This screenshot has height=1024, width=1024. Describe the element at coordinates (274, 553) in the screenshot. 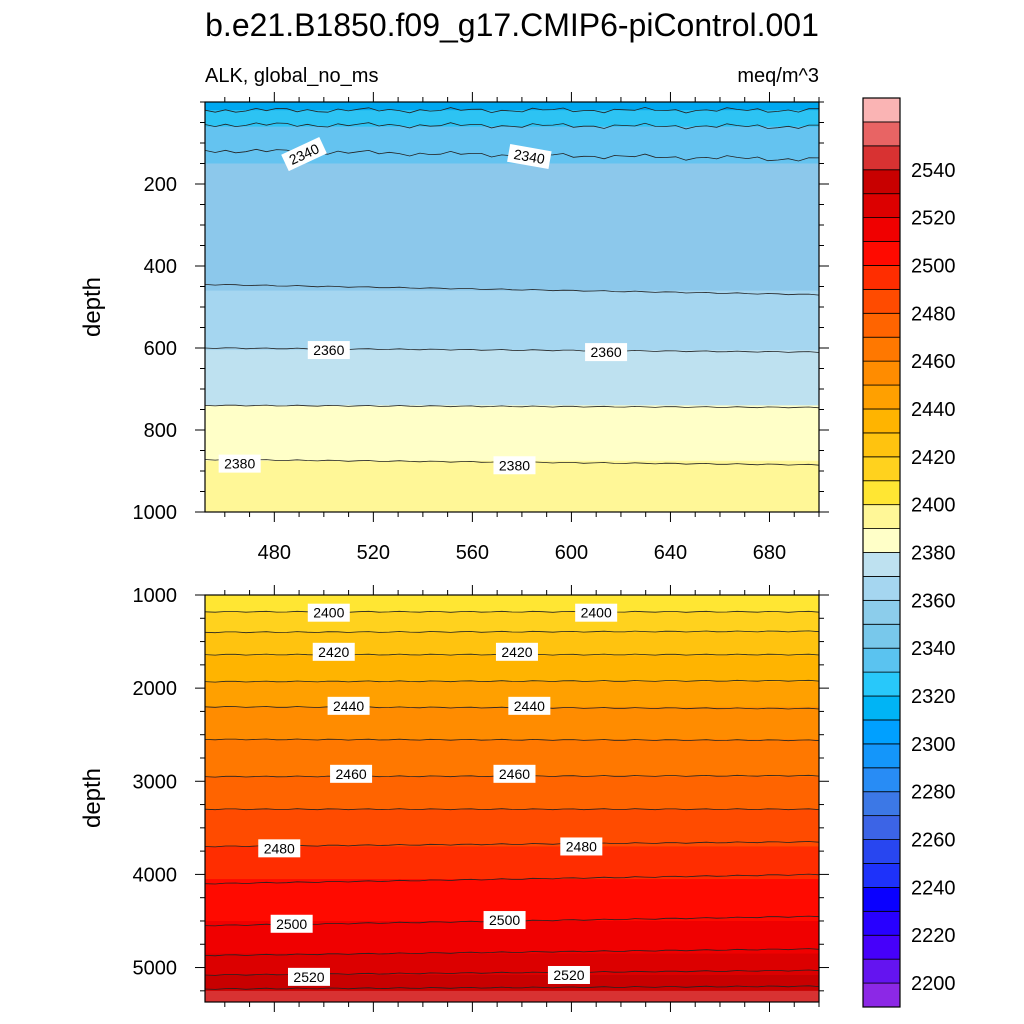

I see `upper-x-tick-label: 480` at that location.